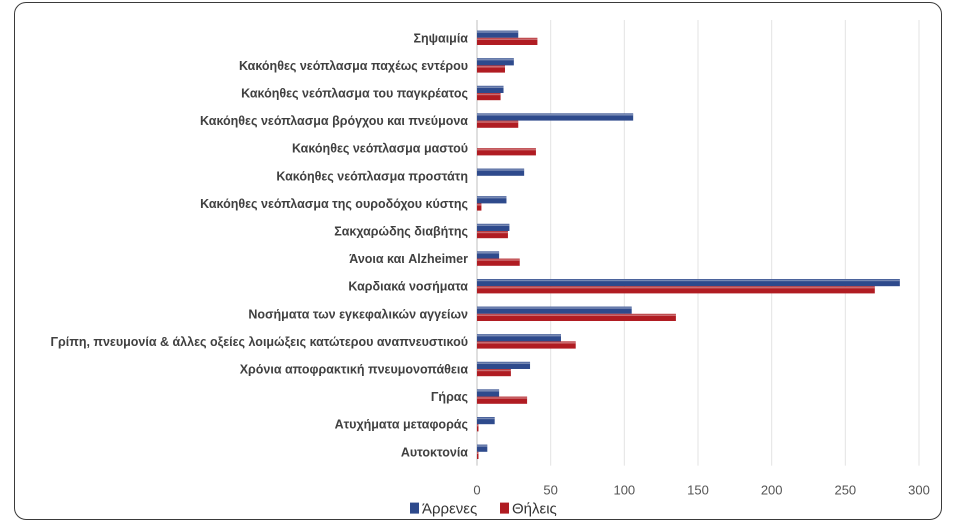 The width and height of the screenshot is (960, 524). I want to click on x-tick-label: 300, so click(919, 490).